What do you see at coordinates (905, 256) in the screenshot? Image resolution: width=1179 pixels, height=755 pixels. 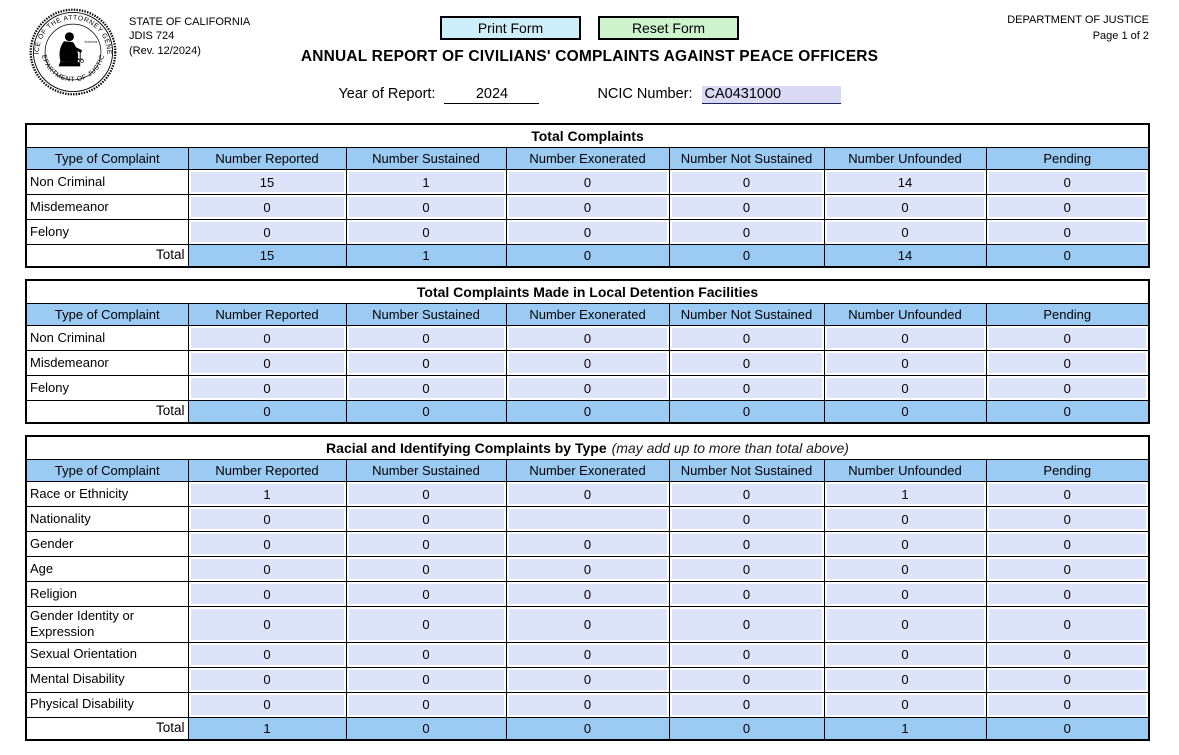 I see `total-value-field: 14` at bounding box center [905, 256].